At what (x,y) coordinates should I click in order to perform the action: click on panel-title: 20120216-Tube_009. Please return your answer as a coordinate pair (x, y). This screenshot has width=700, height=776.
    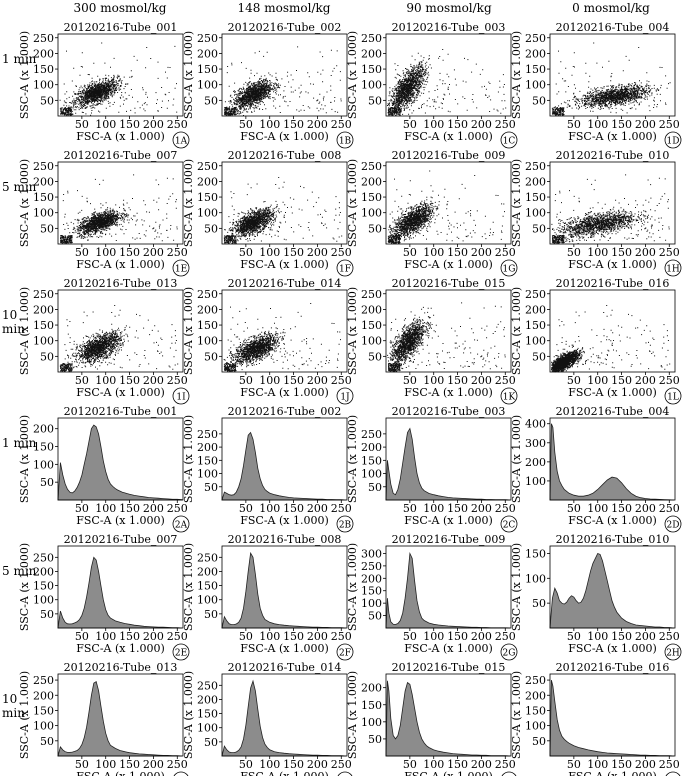
    Looking at the image, I should click on (449, 539).